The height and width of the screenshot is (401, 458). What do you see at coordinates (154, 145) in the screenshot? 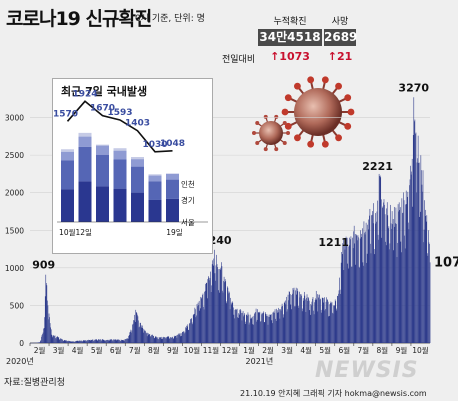
I see `inset-total-label: 1030` at bounding box center [154, 145].